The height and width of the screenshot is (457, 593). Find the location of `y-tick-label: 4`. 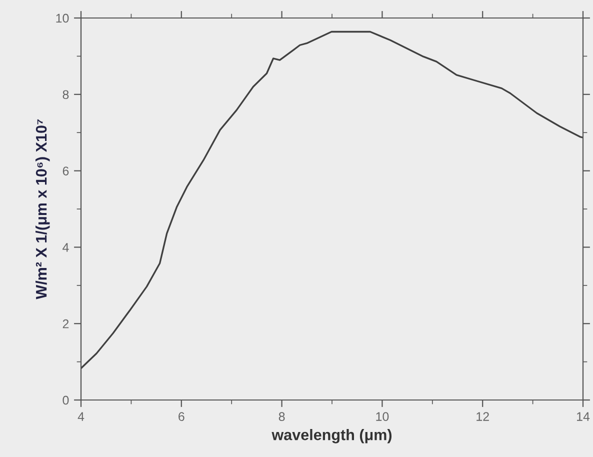

y-tick-label: 4 is located at coordinates (65, 247).